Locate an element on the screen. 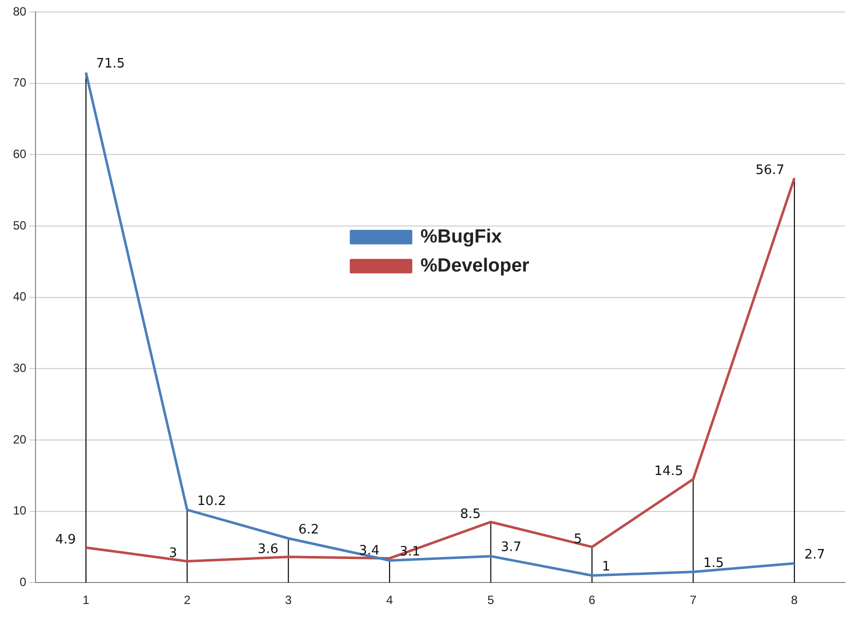 This screenshot has height=621, width=865. y-tick-label: 40 is located at coordinates (19, 297).